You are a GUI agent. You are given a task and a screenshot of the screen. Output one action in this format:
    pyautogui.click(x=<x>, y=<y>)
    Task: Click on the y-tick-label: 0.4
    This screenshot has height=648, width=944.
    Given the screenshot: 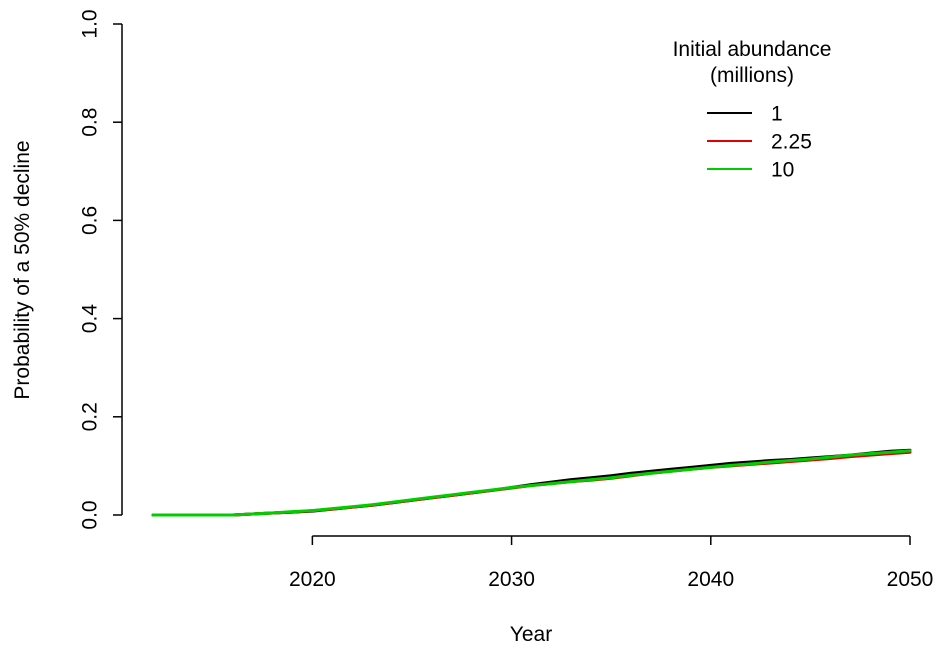 What is the action you would take?
    pyautogui.click(x=89, y=319)
    